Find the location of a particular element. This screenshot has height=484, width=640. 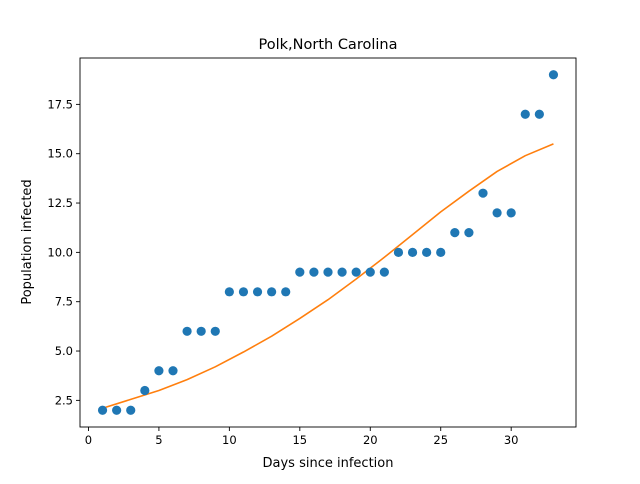

y-tick-label: 10.0 is located at coordinates (60, 252).